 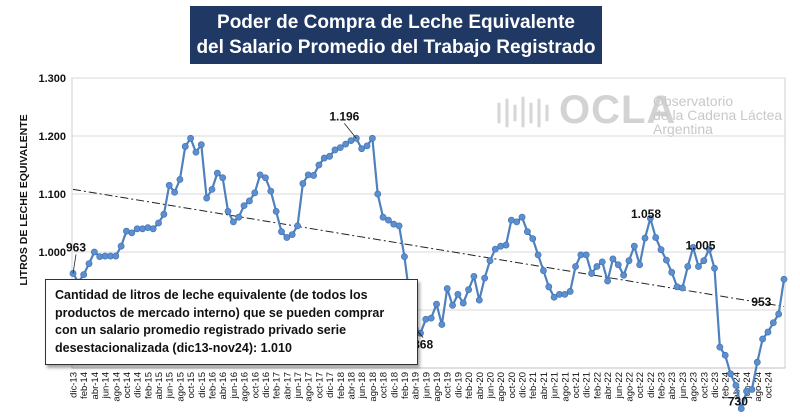 I want to click on x-tick-label: dic-20, so click(x=523, y=385).